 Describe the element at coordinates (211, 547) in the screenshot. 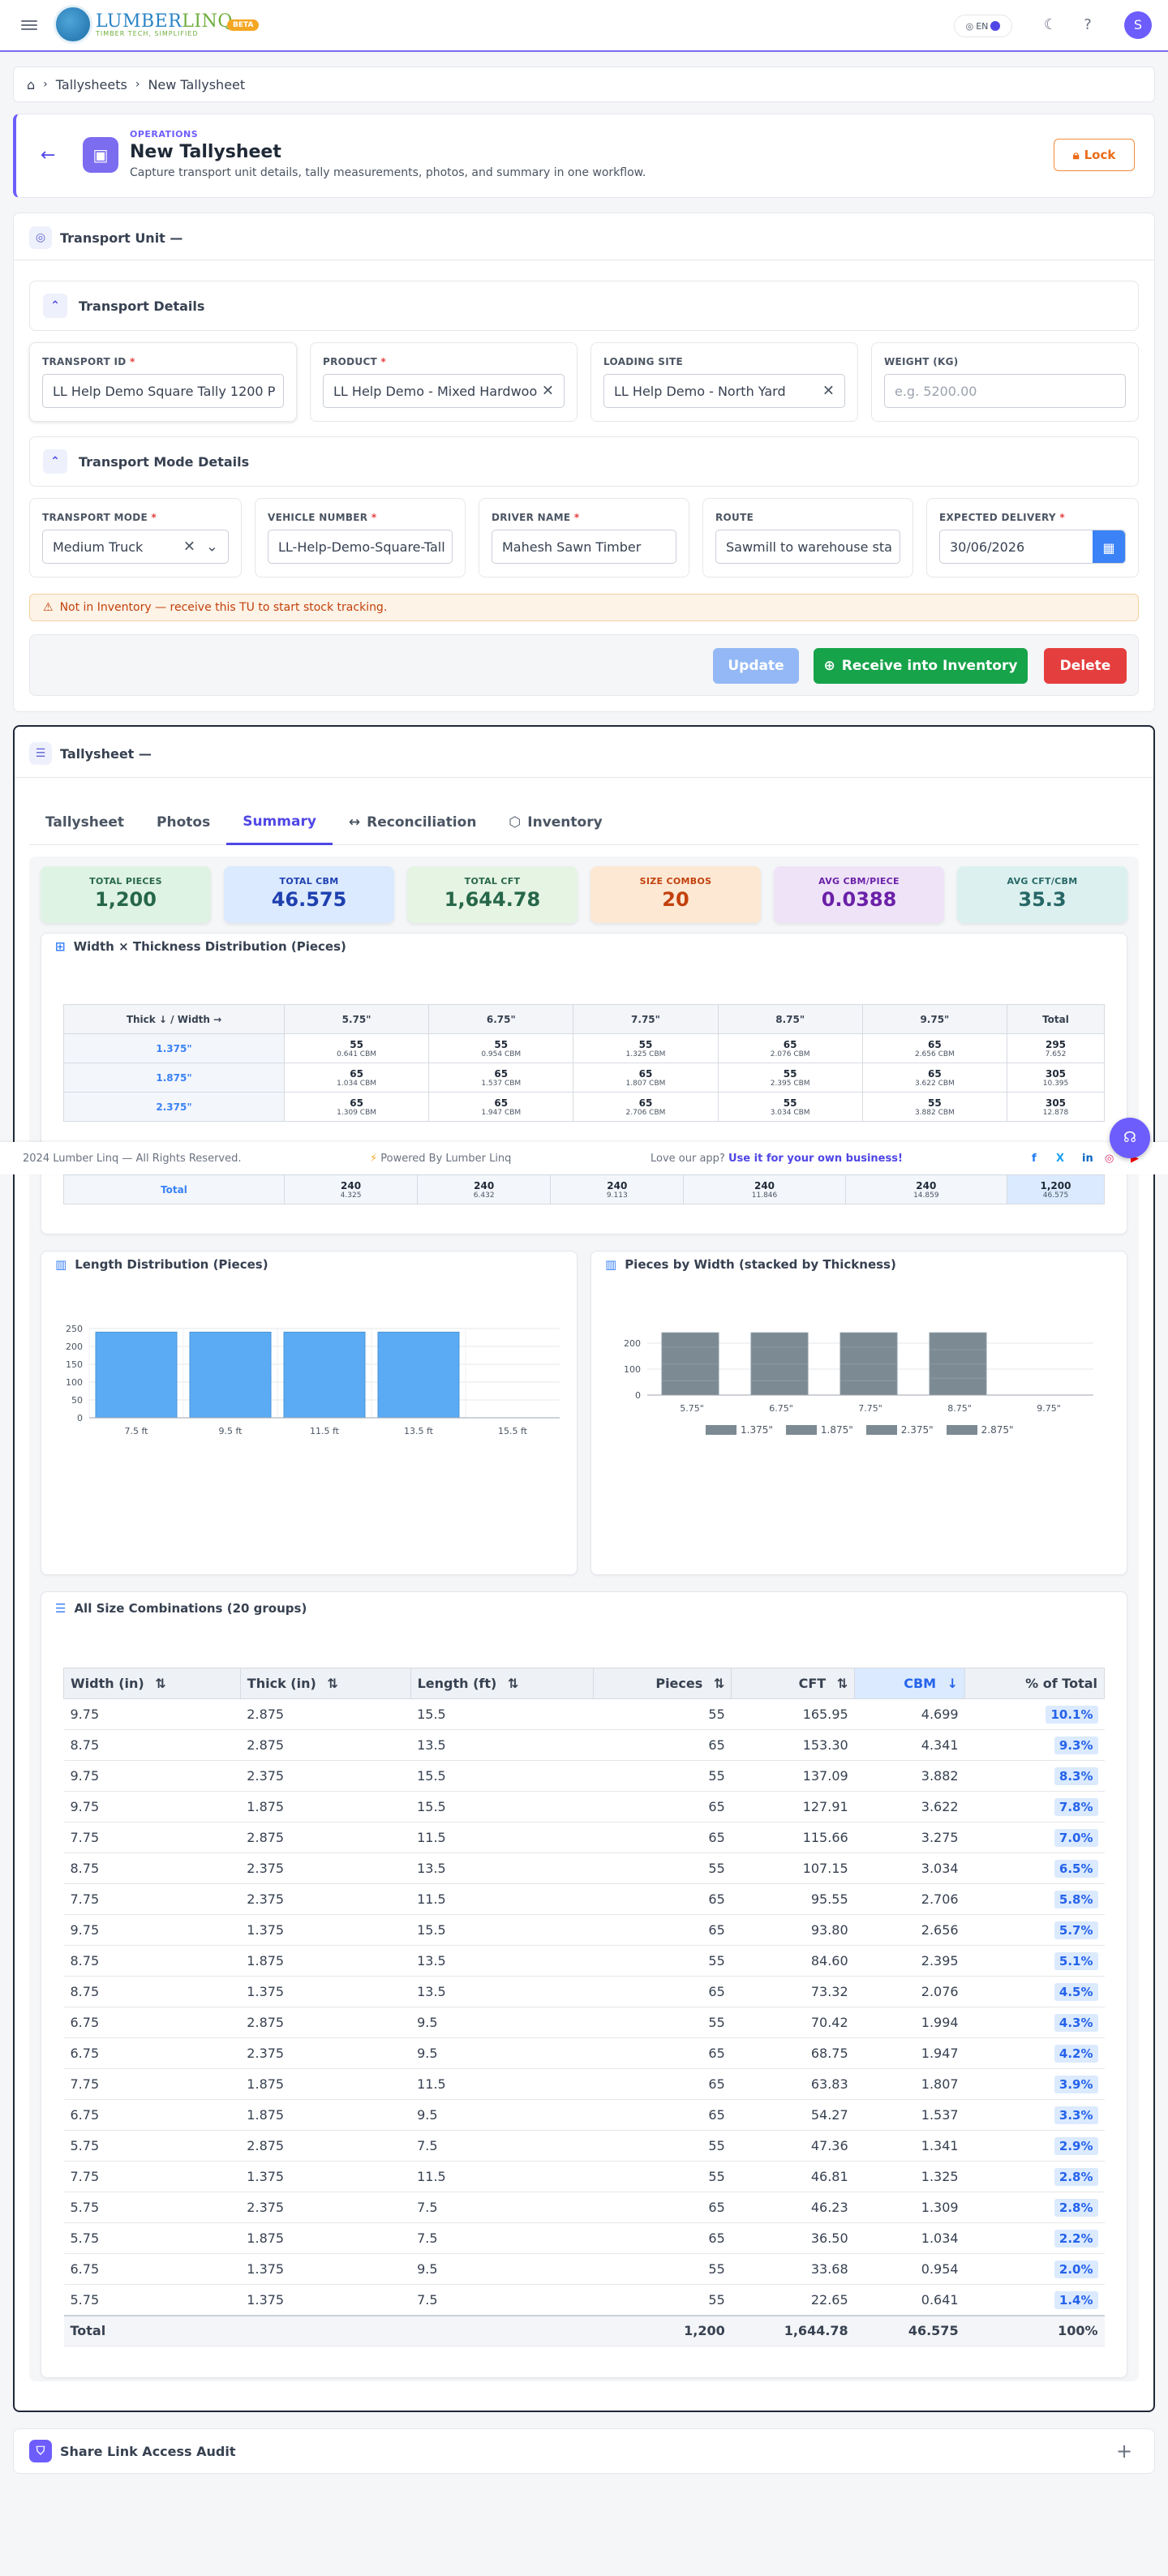

I see `chevron-down-icon: ⌄` at that location.